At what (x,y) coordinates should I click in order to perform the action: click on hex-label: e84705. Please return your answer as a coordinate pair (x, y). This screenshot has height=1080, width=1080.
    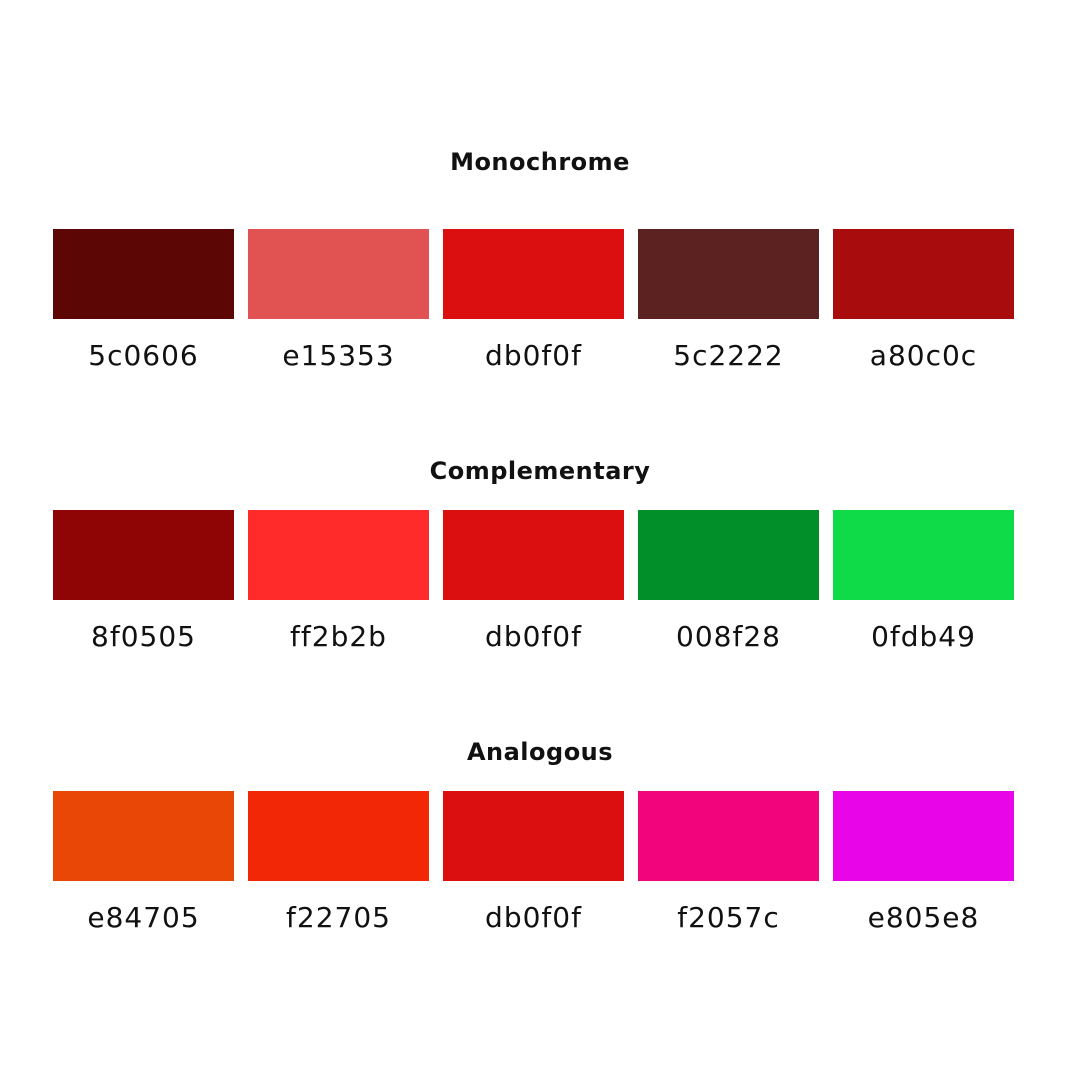
    Looking at the image, I should click on (143, 917).